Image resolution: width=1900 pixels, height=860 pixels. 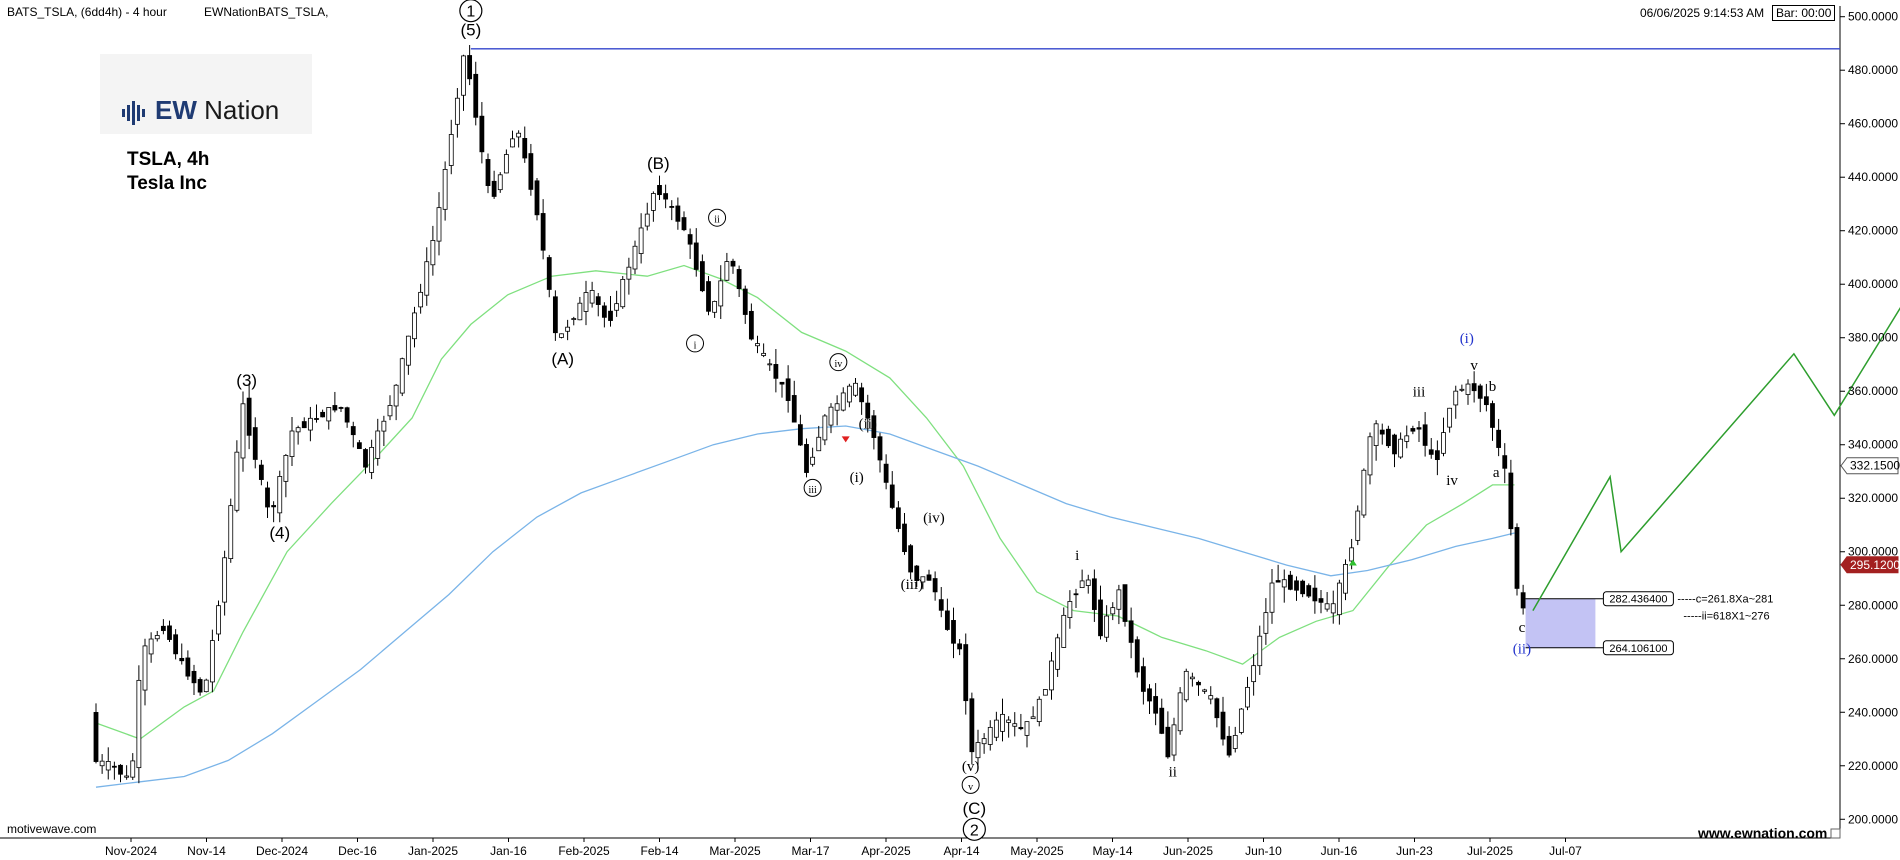 What do you see at coordinates (206, 94) in the screenshot?
I see `ew-nation-logo: EW Nation` at bounding box center [206, 94].